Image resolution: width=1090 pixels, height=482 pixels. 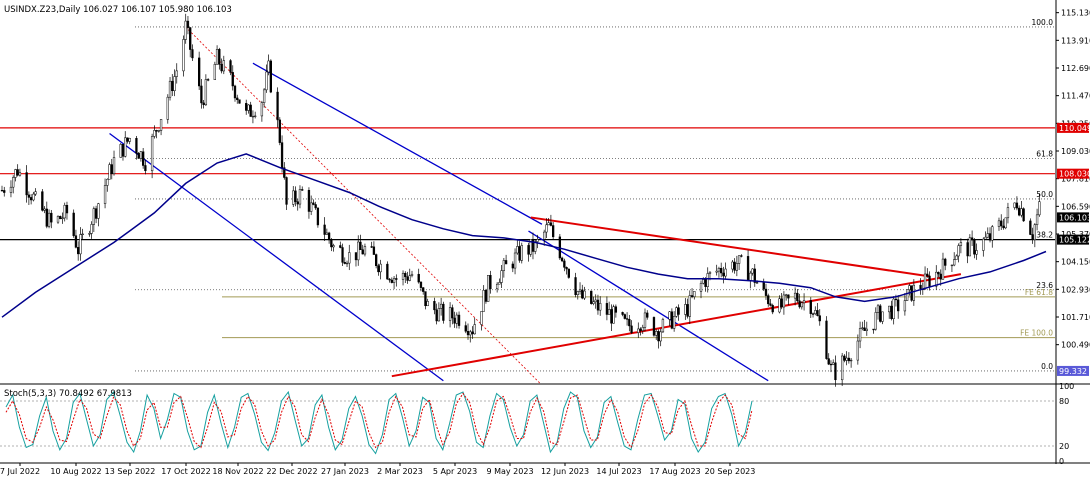 What do you see at coordinates (75, 471) in the screenshot?
I see `time-tick-label: 10 Aug 2022` at bounding box center [75, 471].